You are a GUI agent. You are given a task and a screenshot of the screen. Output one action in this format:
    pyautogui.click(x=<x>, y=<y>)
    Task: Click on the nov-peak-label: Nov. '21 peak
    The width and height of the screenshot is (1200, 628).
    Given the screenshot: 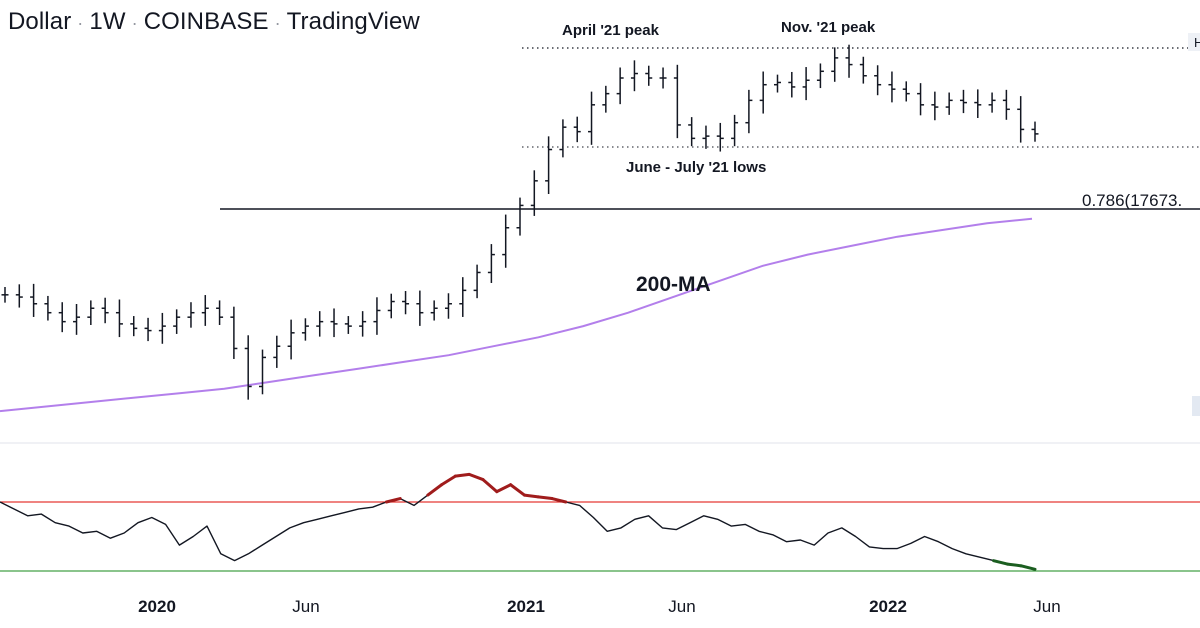 What is the action you would take?
    pyautogui.click(x=828, y=27)
    